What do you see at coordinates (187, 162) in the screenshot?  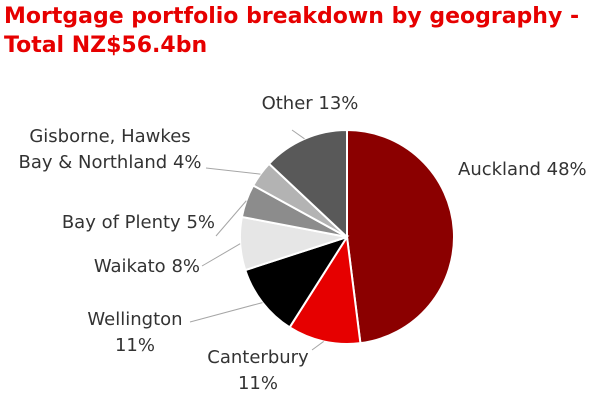 I see `value-label: 4%` at bounding box center [187, 162].